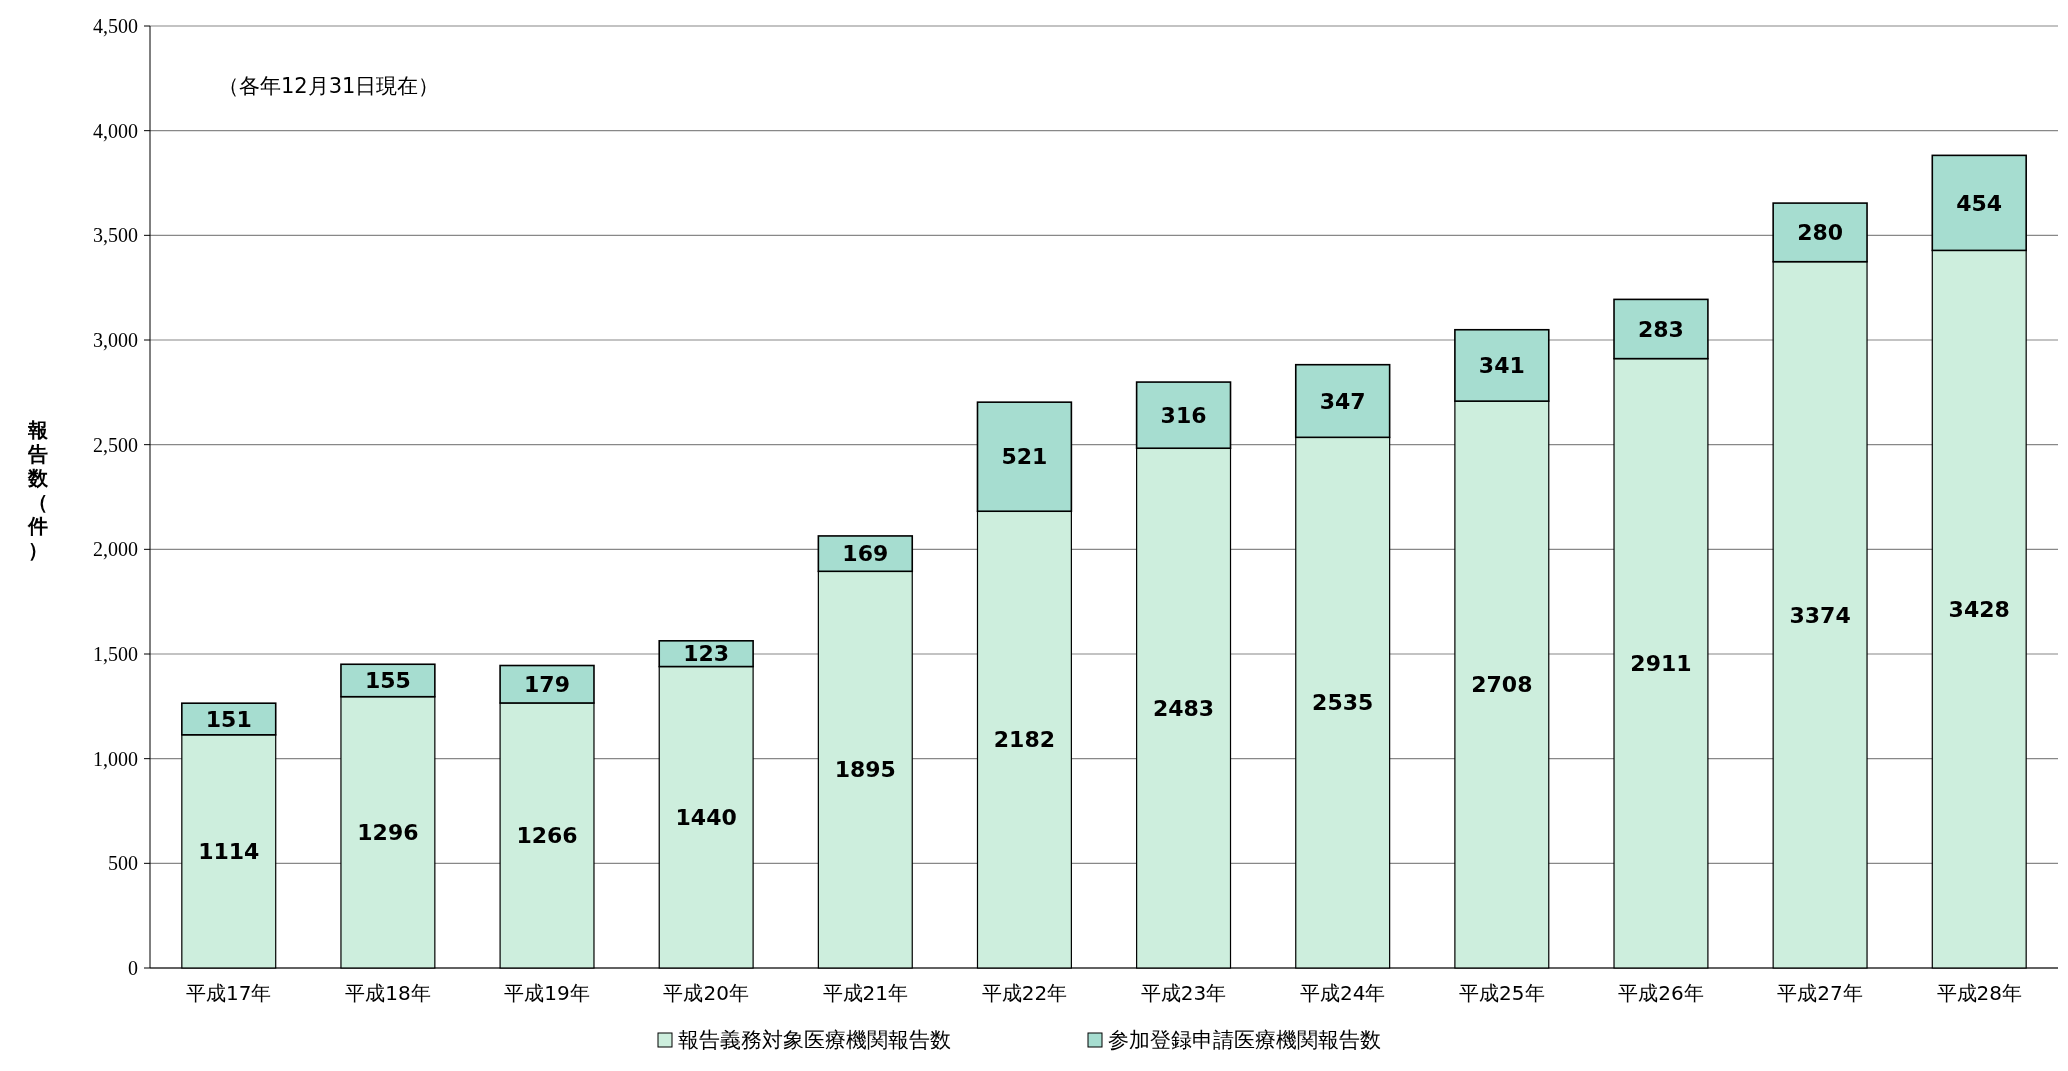 This screenshot has width=2068, height=1071. I want to click on data-label: 521, so click(1024, 457).